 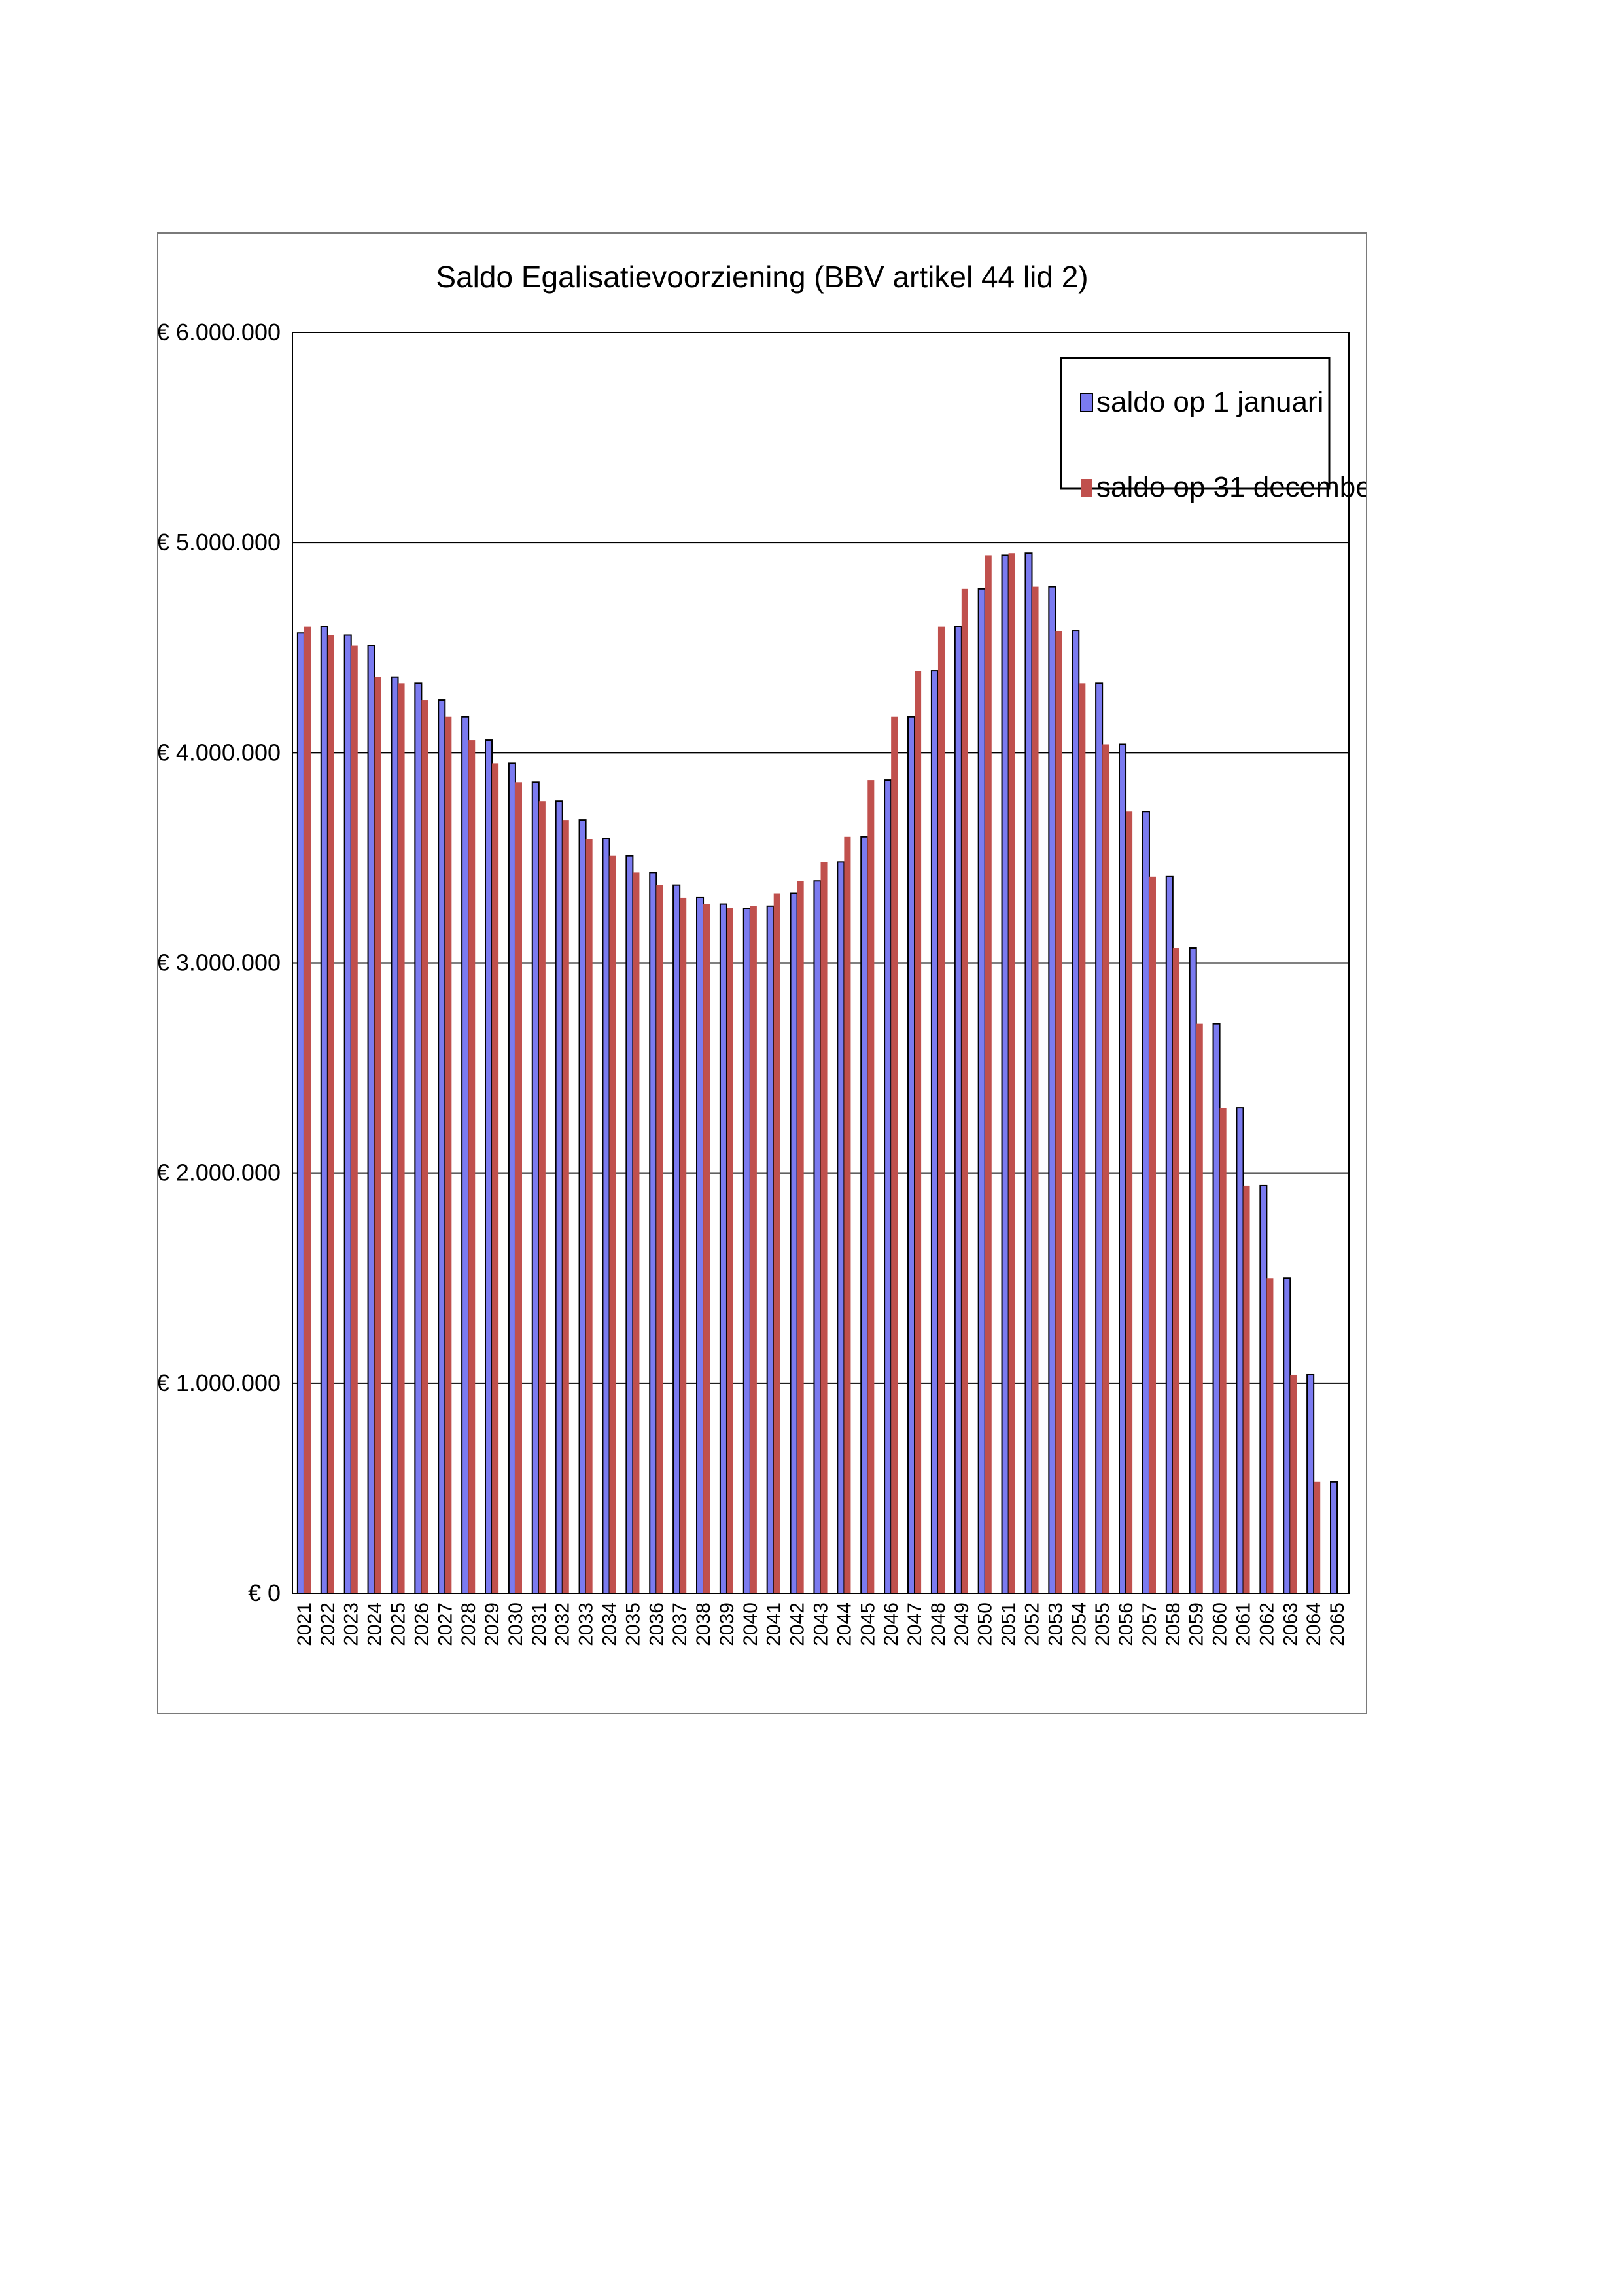 I want to click on bar-jan-2054, so click(x=1076, y=1112).